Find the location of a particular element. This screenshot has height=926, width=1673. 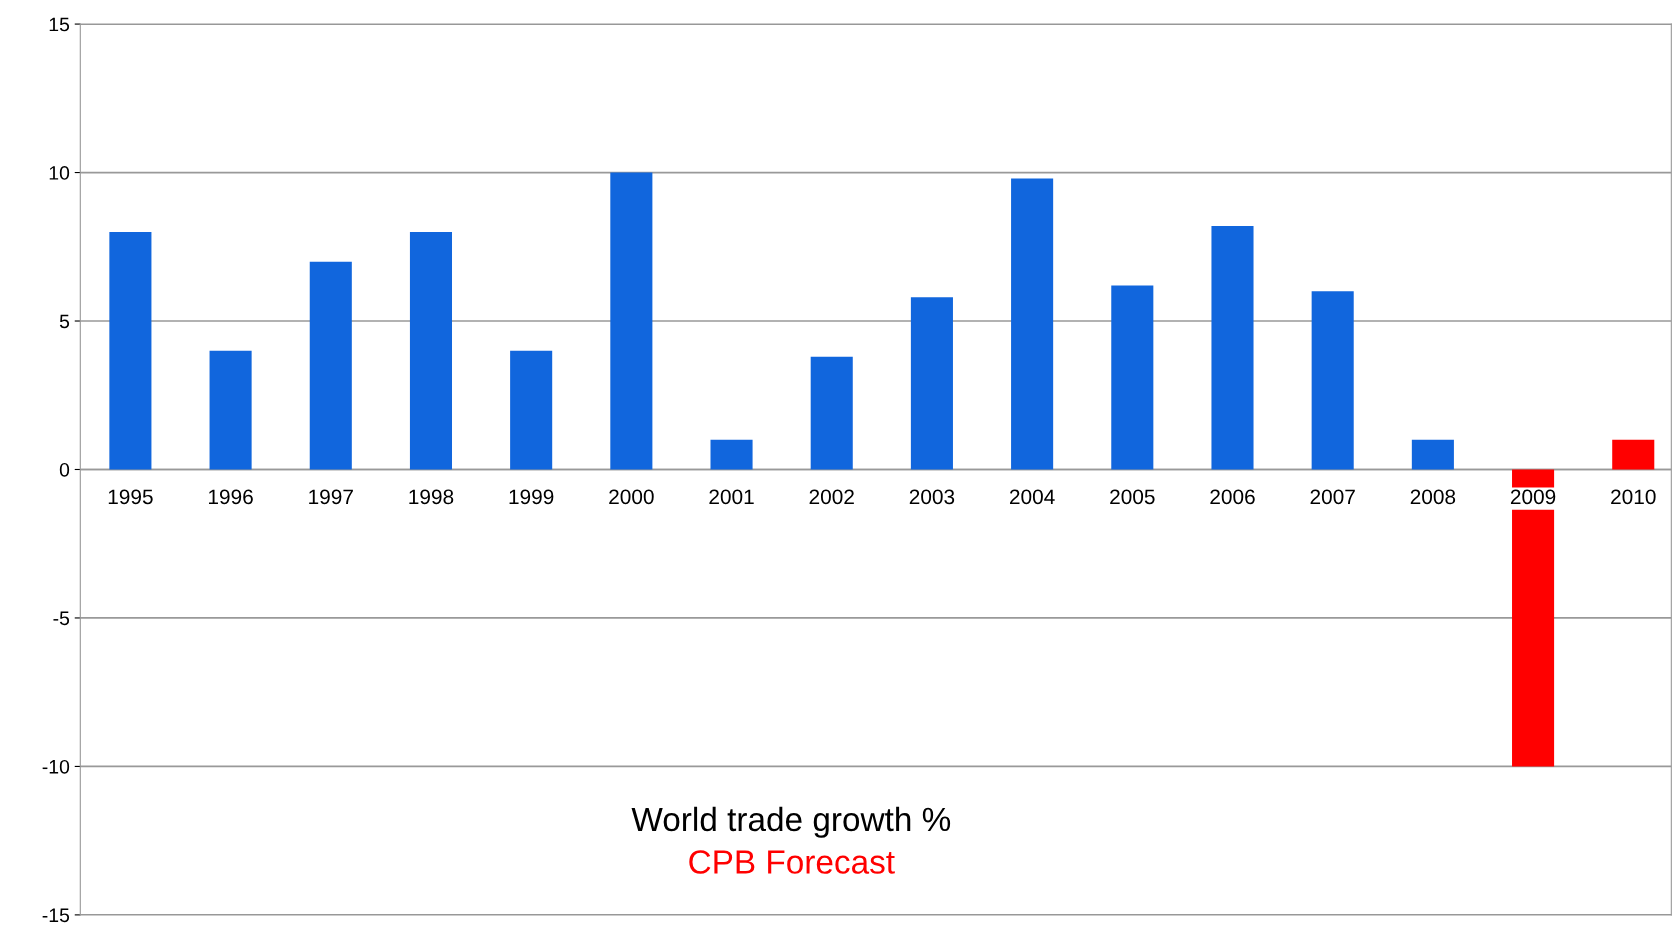

x-tick-label: 2010 is located at coordinates (1633, 497).